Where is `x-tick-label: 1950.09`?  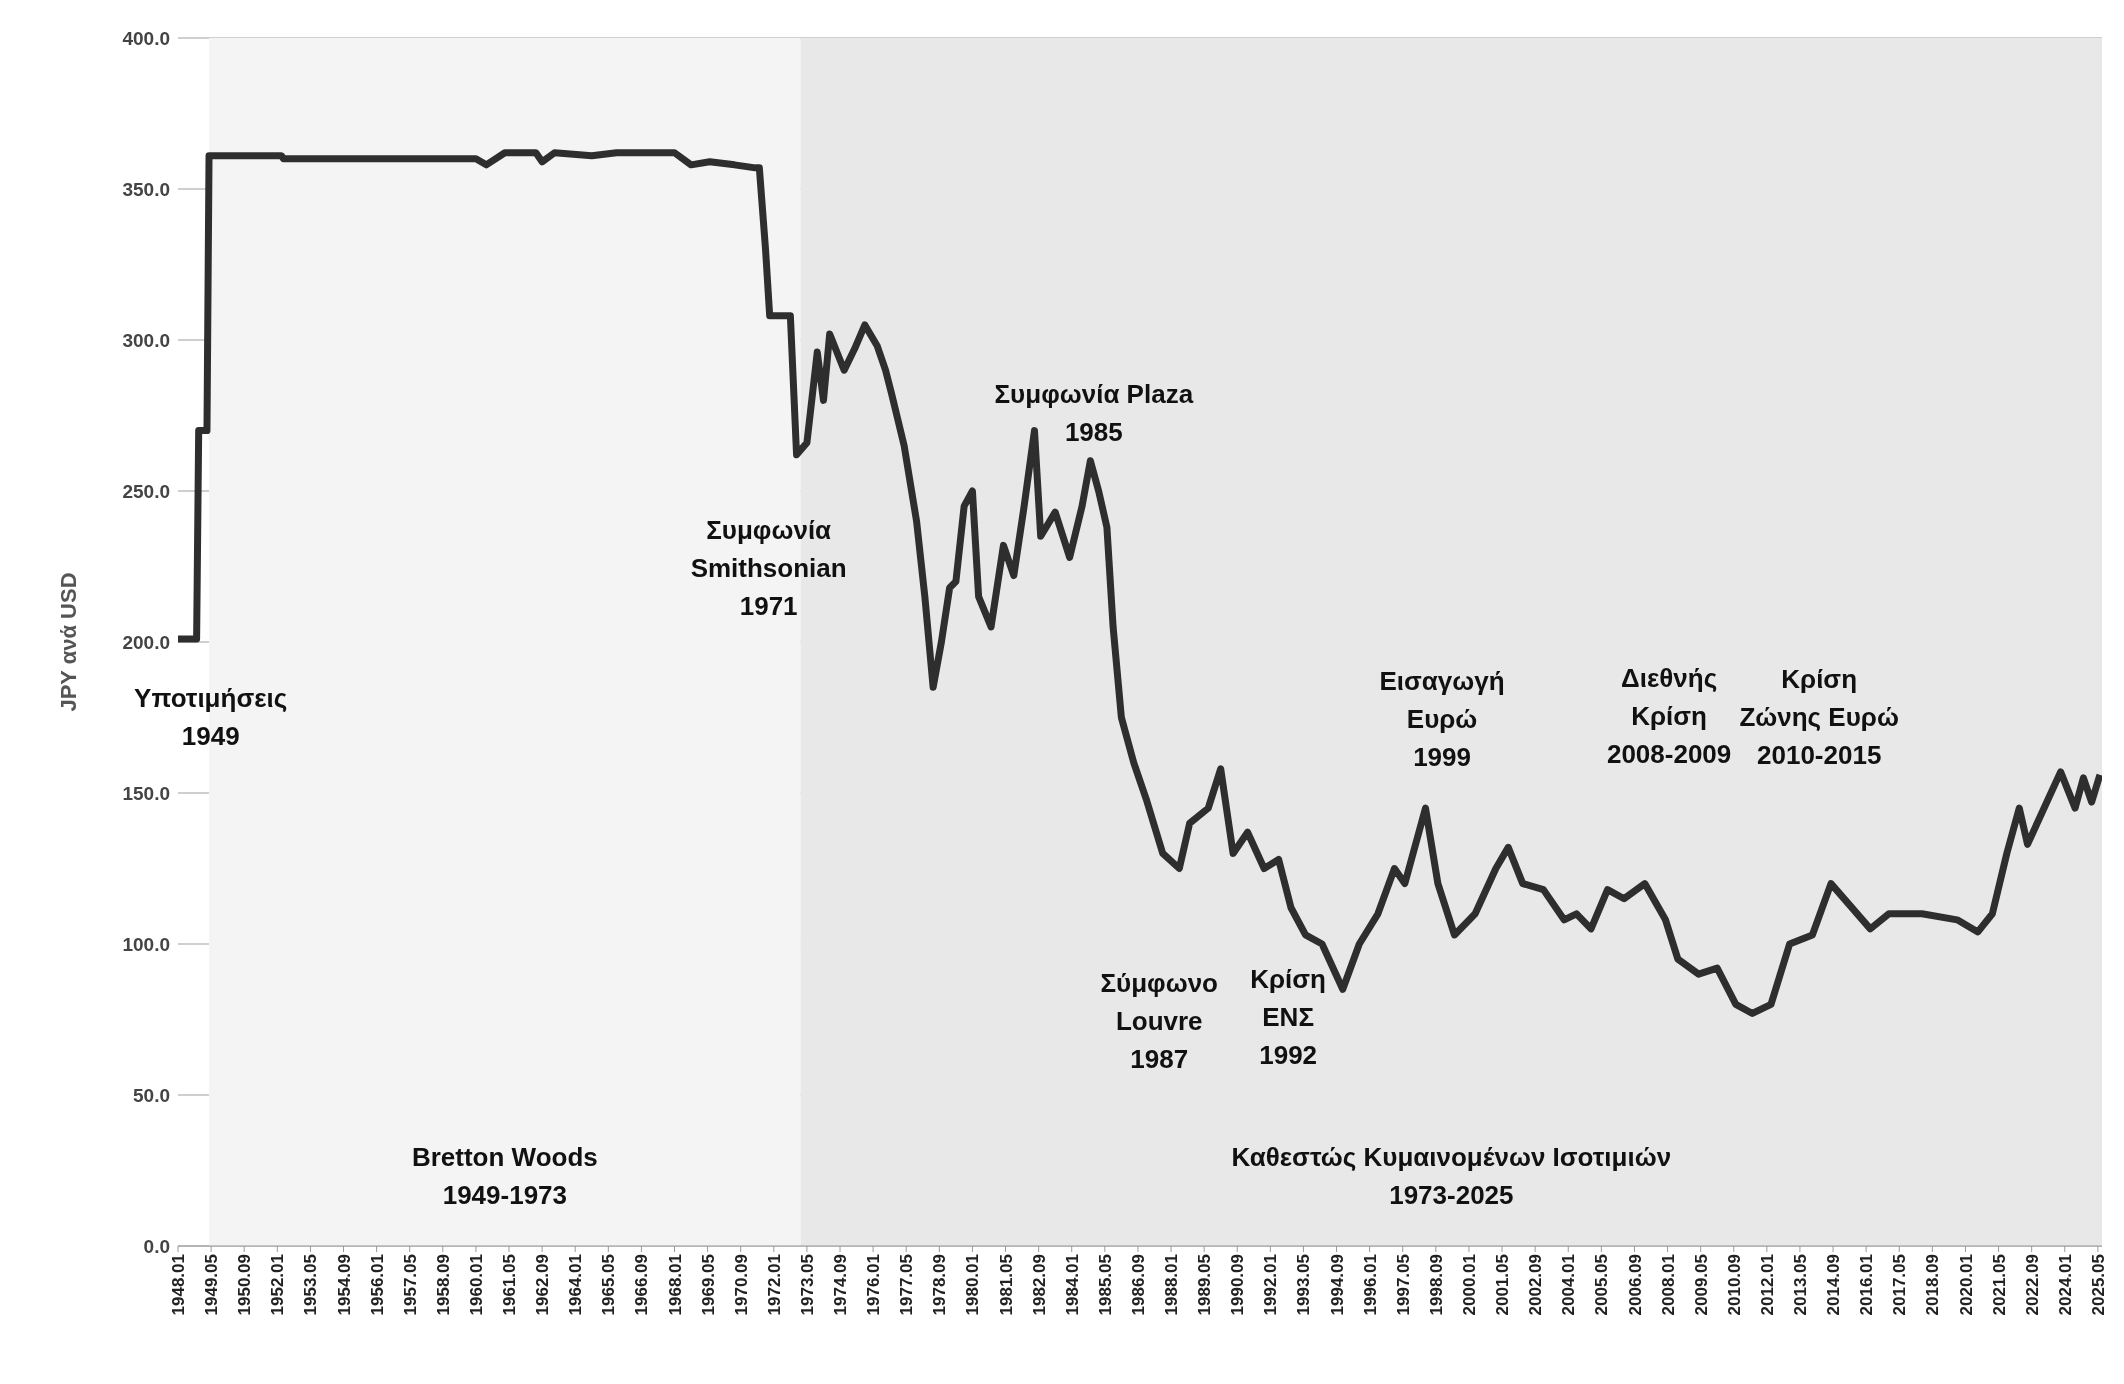
x-tick-label: 1950.09 is located at coordinates (245, 1285).